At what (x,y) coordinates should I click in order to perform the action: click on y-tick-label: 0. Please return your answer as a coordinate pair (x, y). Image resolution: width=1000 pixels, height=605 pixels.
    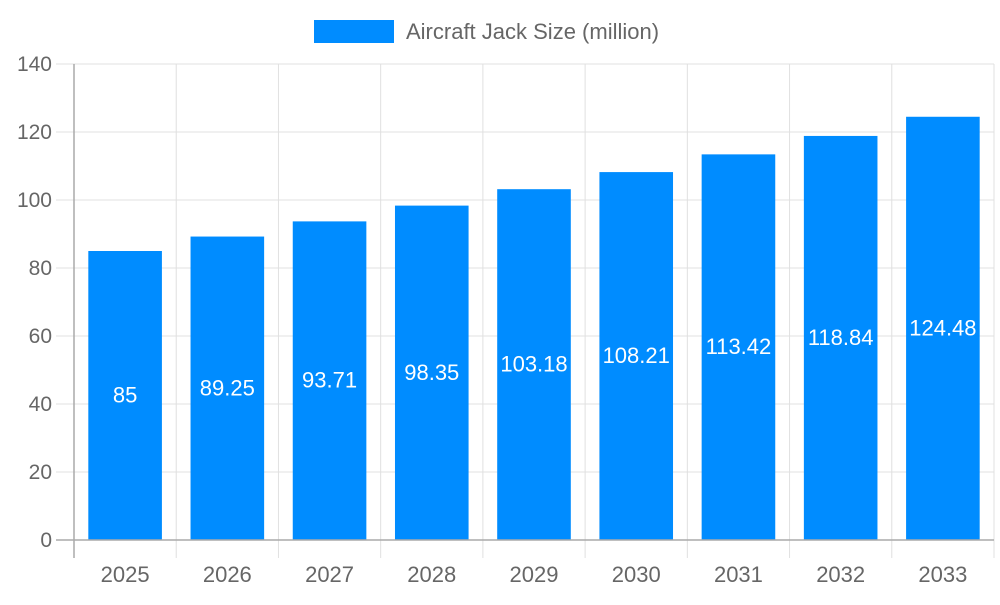
    Looking at the image, I should click on (46, 540).